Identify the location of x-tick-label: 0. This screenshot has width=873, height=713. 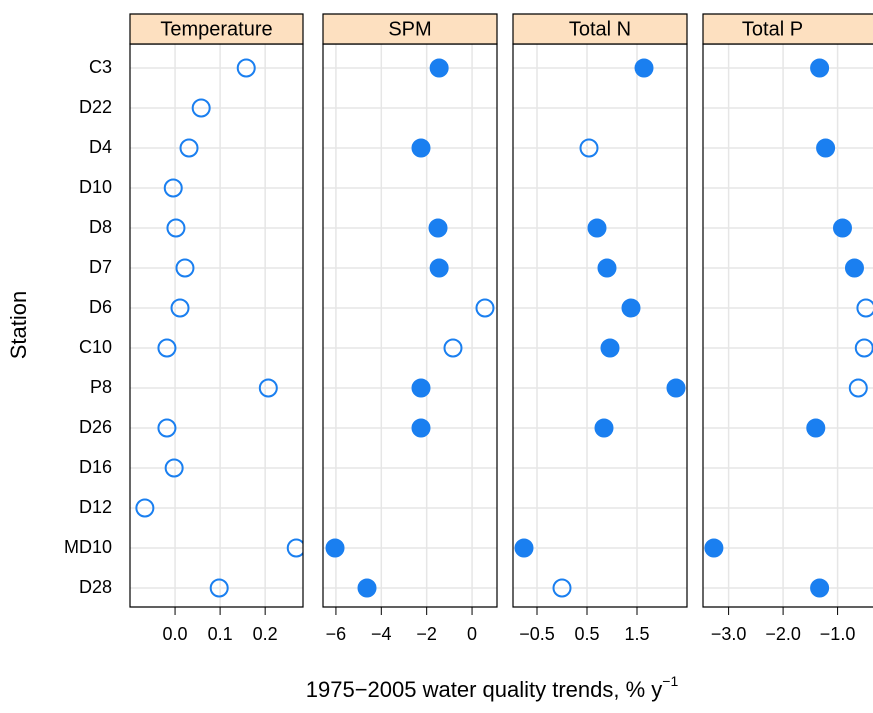
(472, 634).